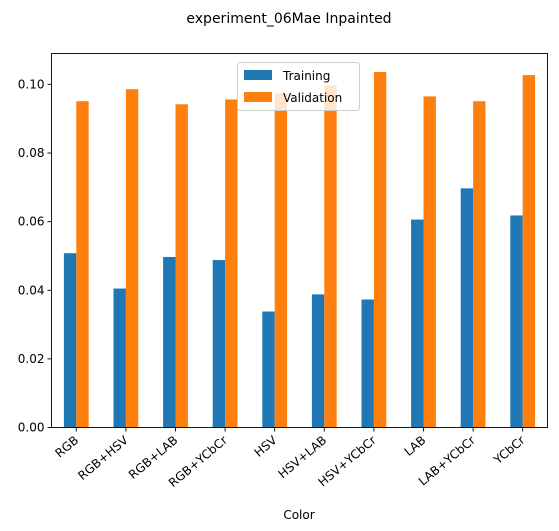  I want to click on chart-title: experiment_06Mae Inpainted, so click(288, 19).